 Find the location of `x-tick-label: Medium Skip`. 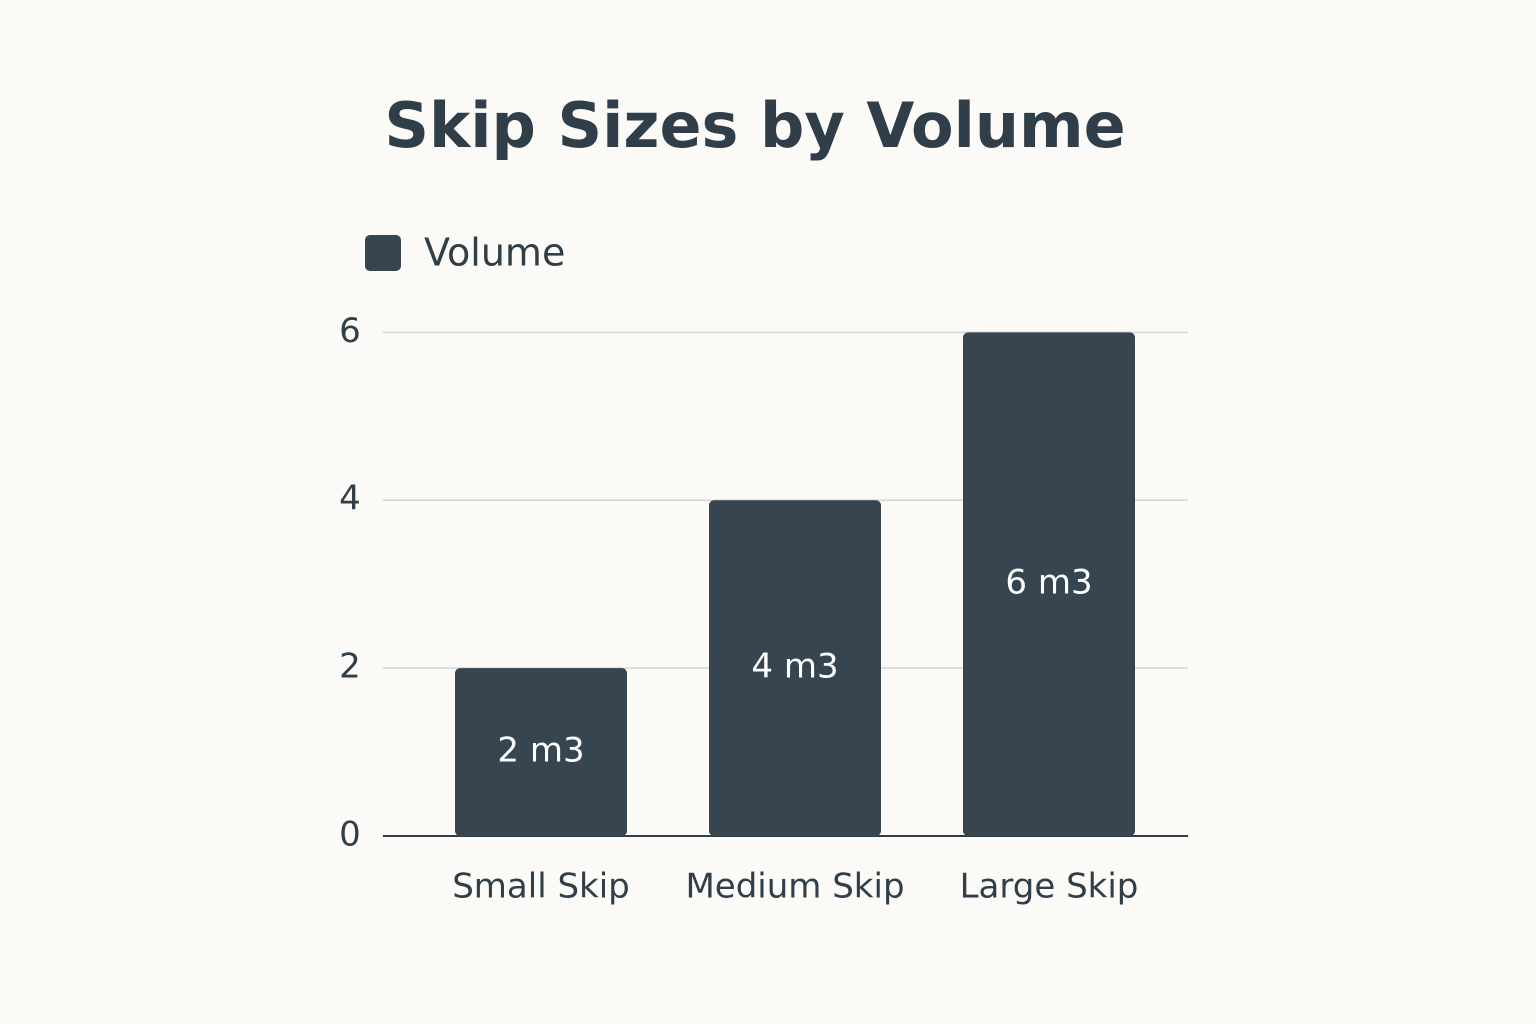

x-tick-label: Medium Skip is located at coordinates (794, 887).